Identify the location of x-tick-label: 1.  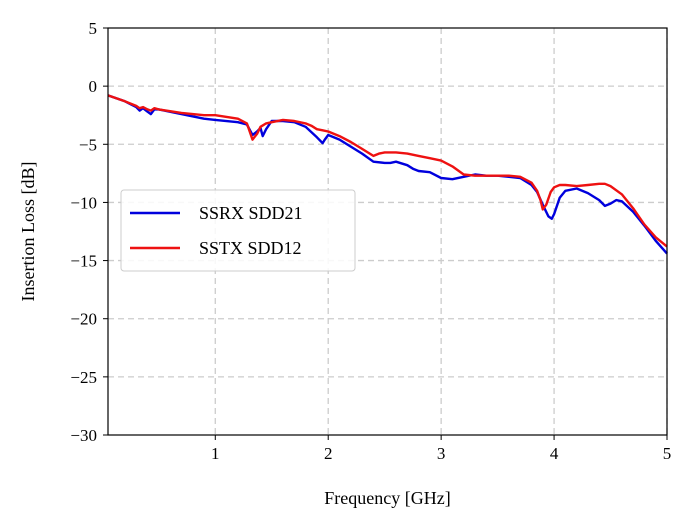
(215, 453).